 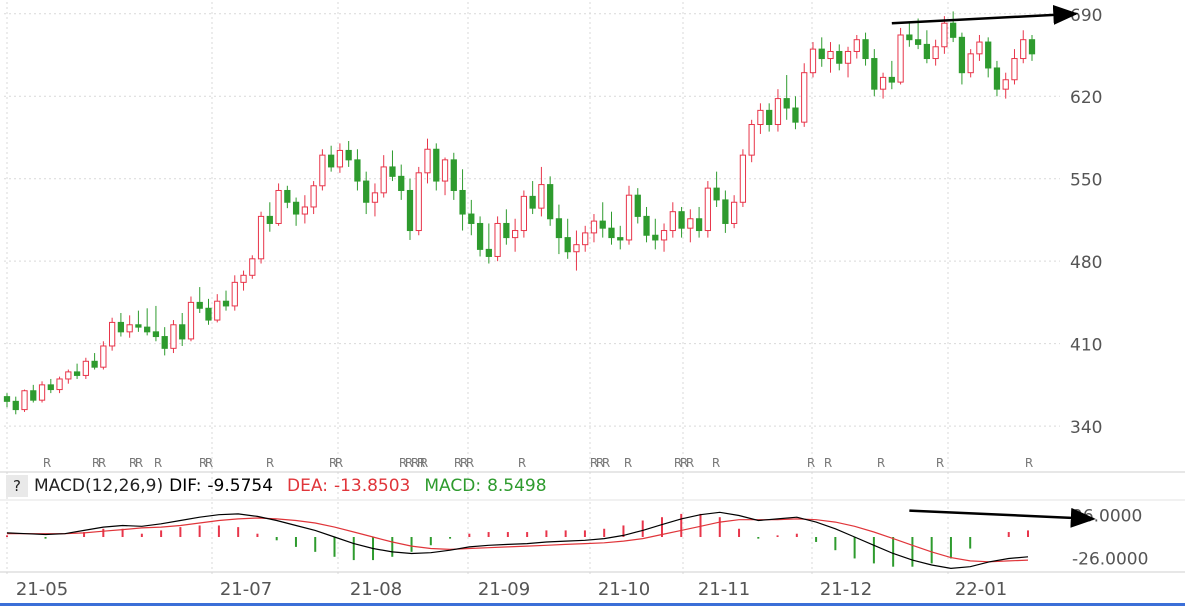 What do you see at coordinates (1002, 517) in the screenshot?
I see `divergence-arrow` at bounding box center [1002, 517].